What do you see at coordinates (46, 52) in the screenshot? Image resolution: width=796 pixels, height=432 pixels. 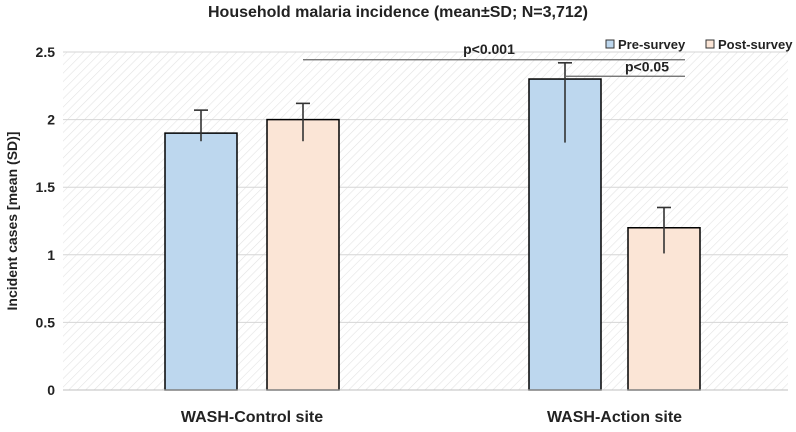 I see `y-tick-label: 2.5` at bounding box center [46, 52].